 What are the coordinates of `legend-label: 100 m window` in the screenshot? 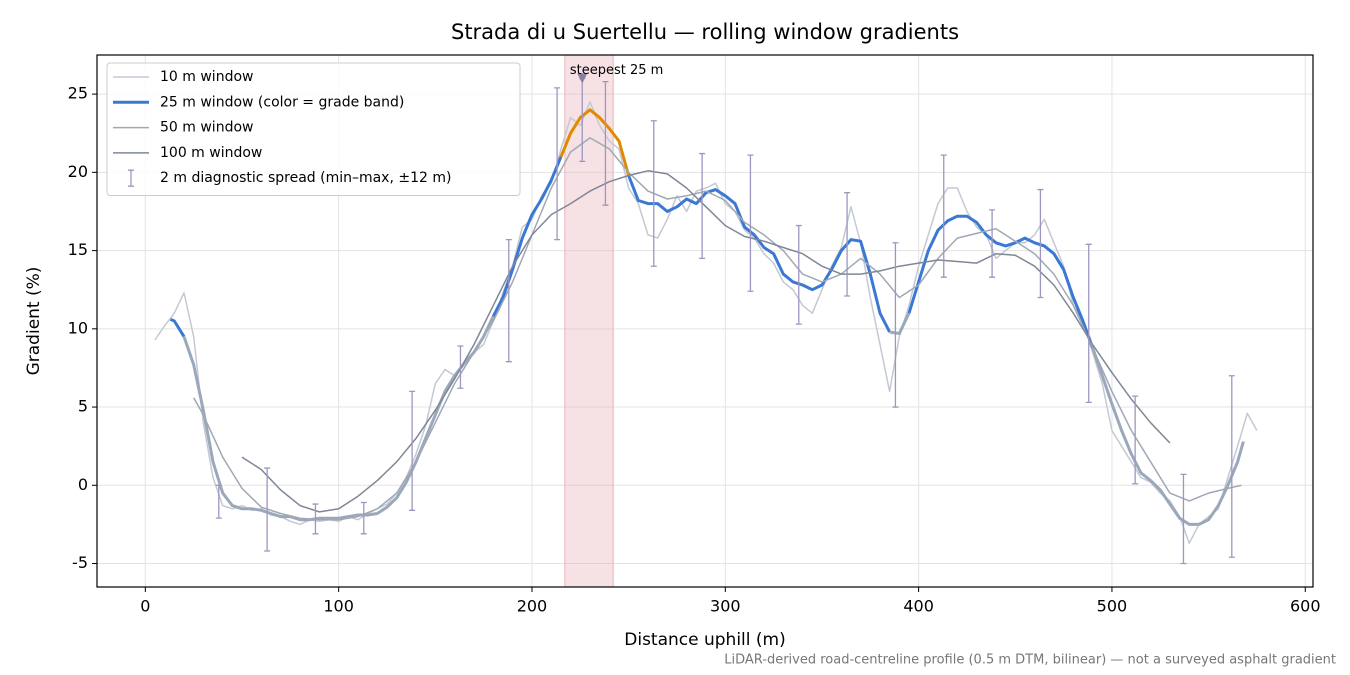 It's located at (211, 153).